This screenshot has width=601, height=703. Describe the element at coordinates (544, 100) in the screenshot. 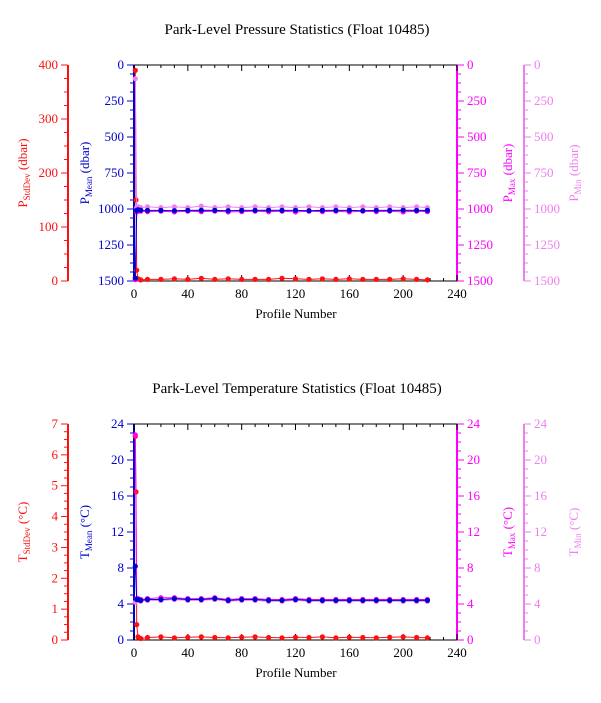

I see `min-tick-label: 250` at that location.